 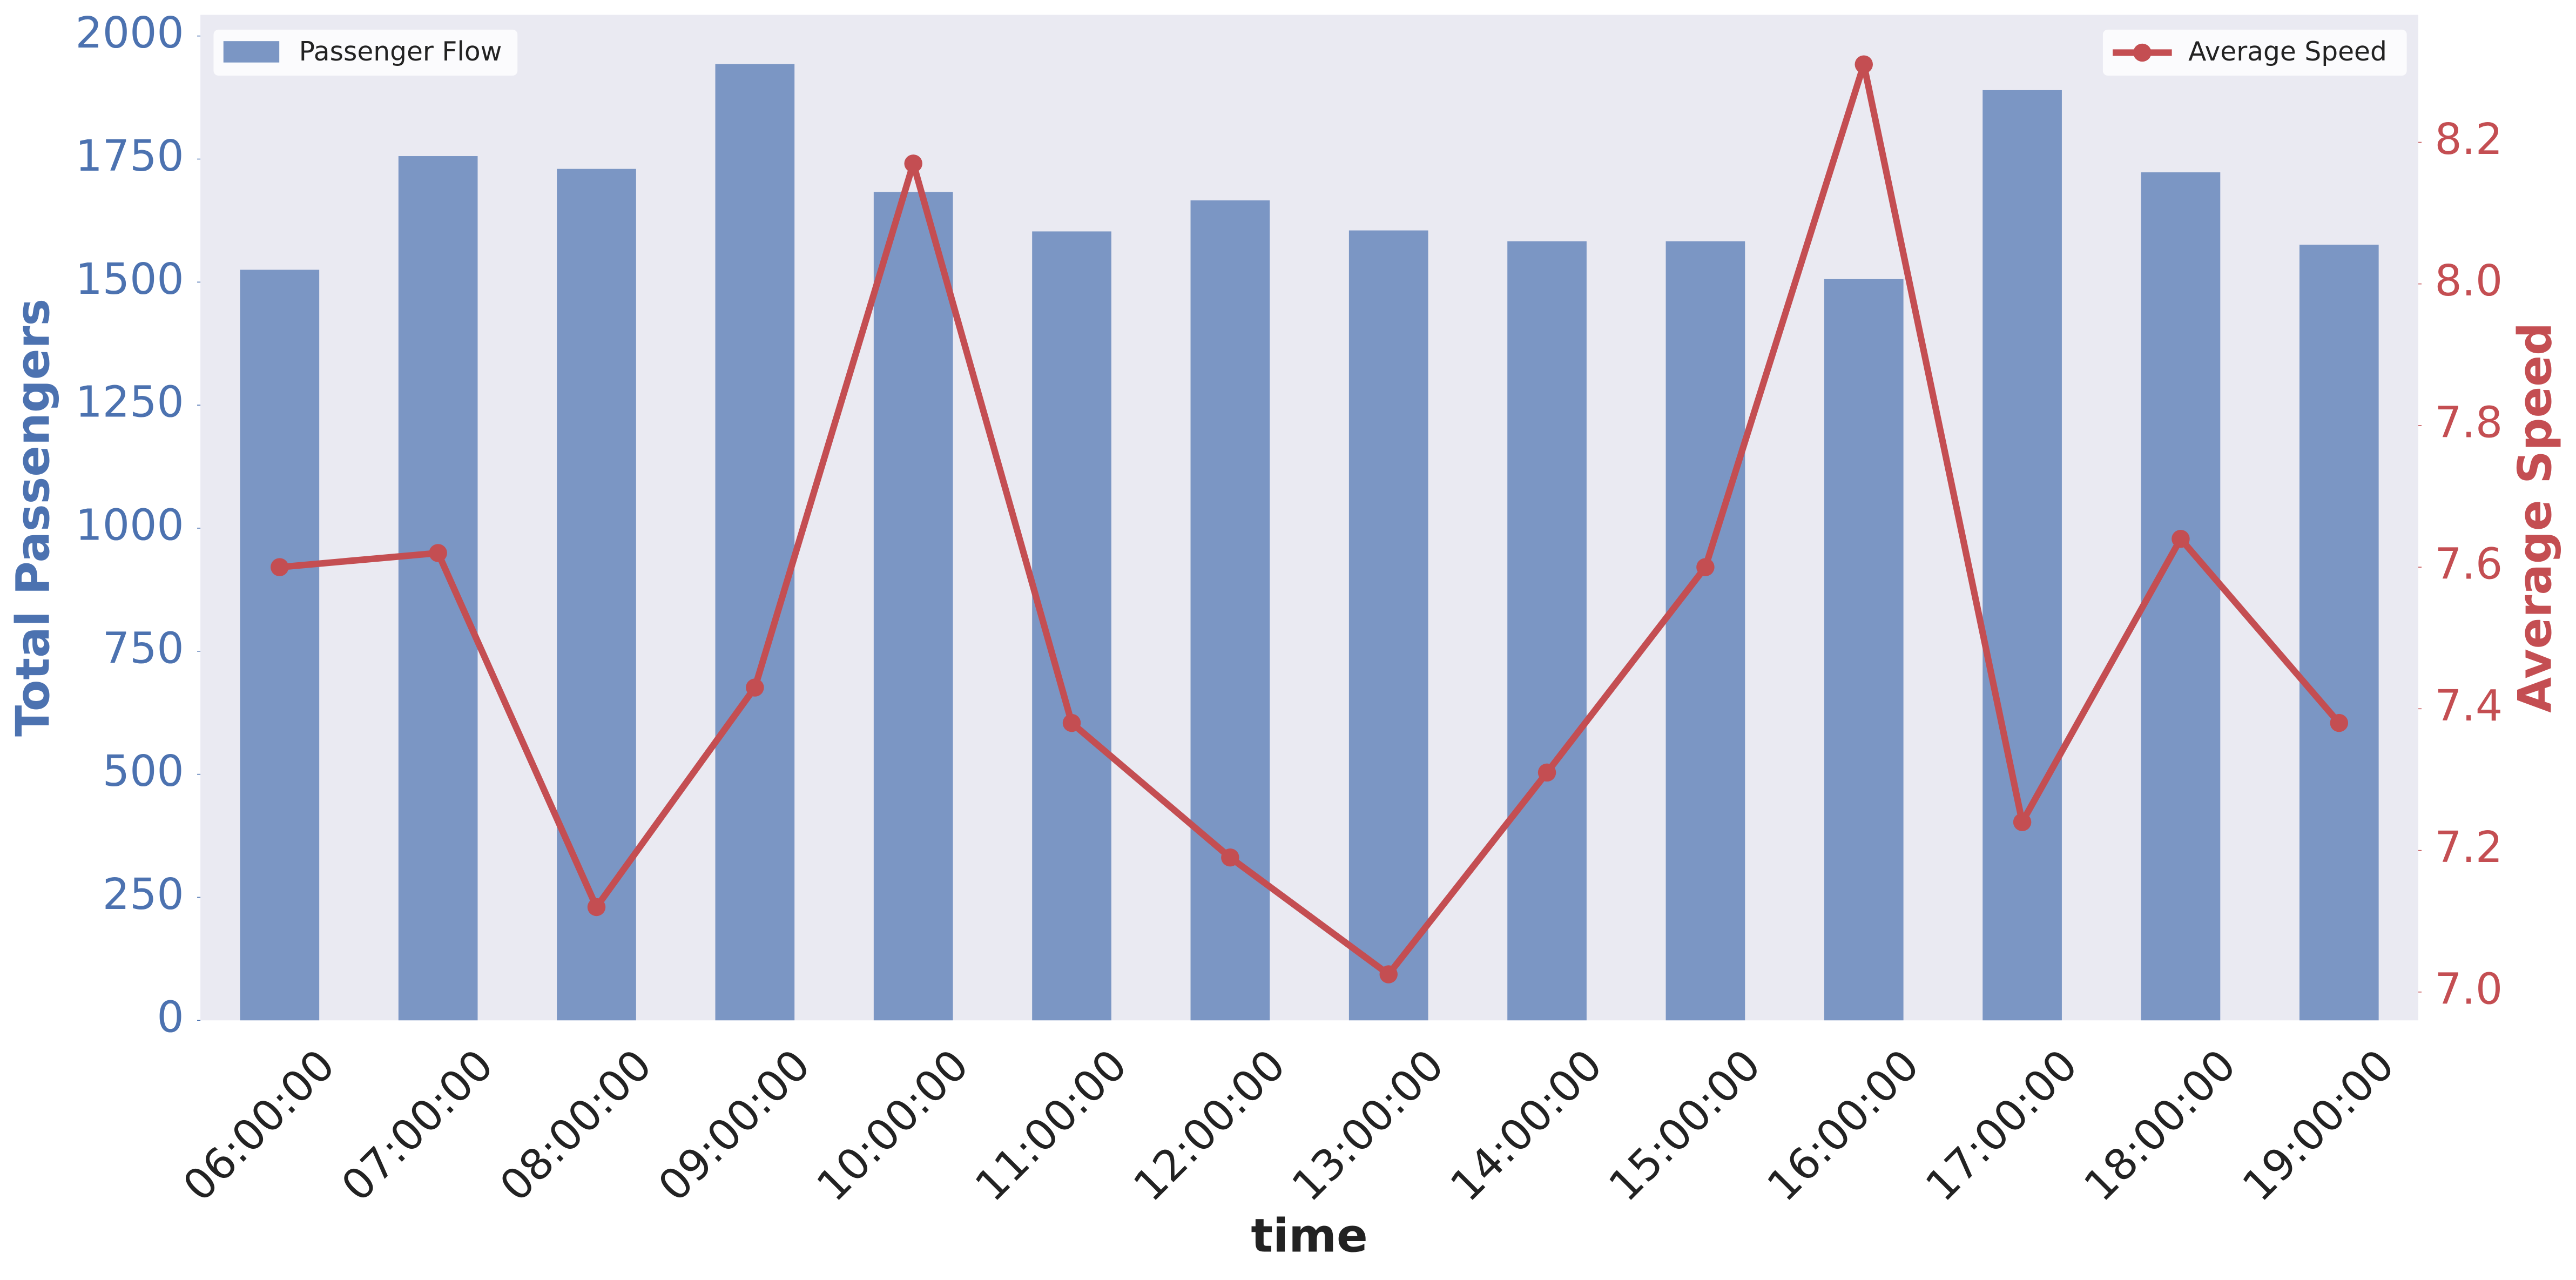 I want to click on legend: Average Speed, so click(x=2254, y=52).